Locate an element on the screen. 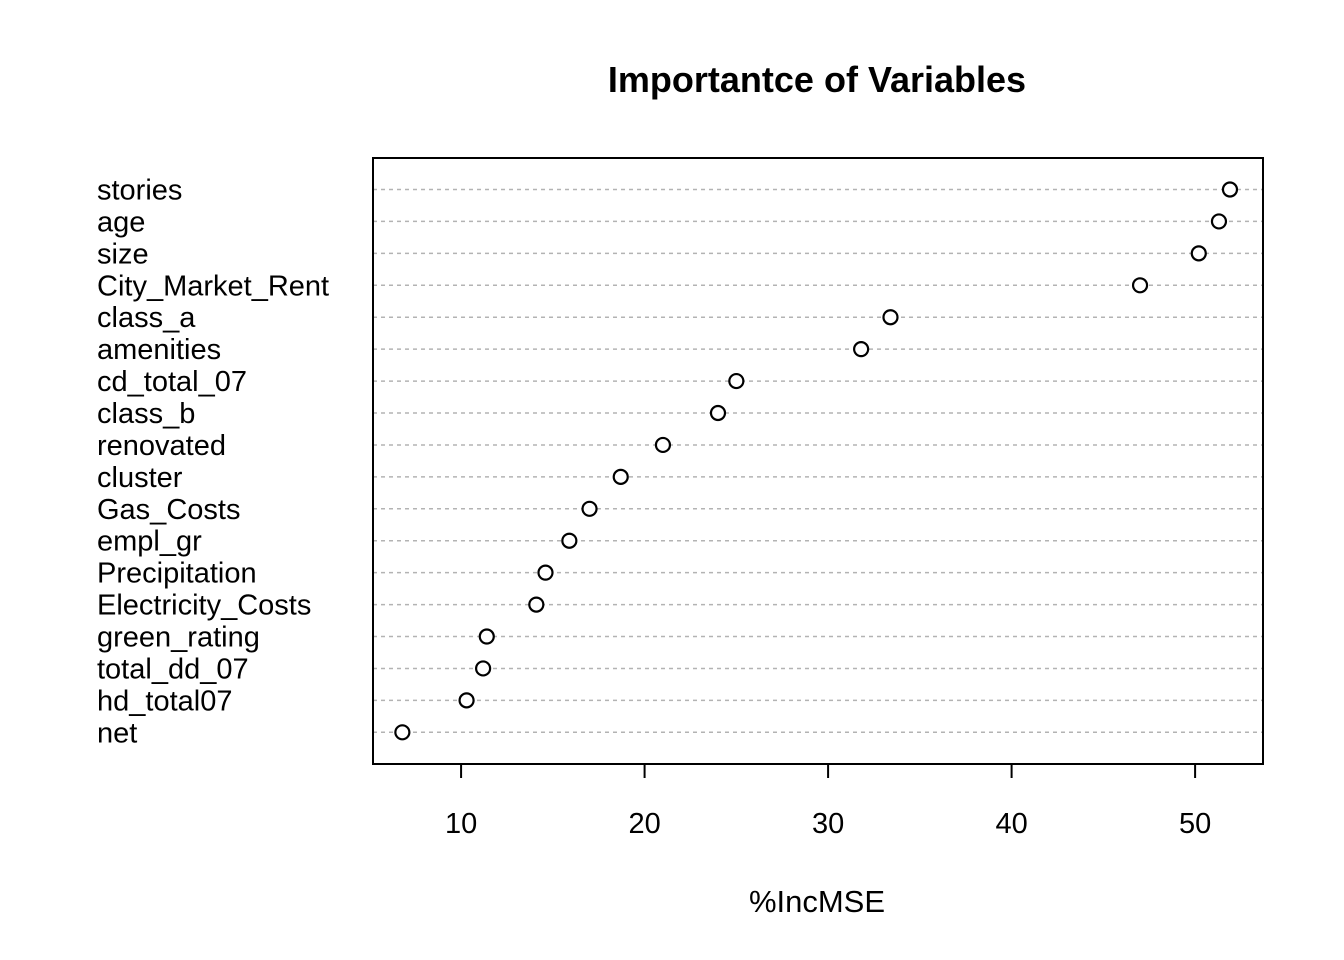 The height and width of the screenshot is (960, 1344). x-axis: 10 20 30 40 50 is located at coordinates (828, 801).